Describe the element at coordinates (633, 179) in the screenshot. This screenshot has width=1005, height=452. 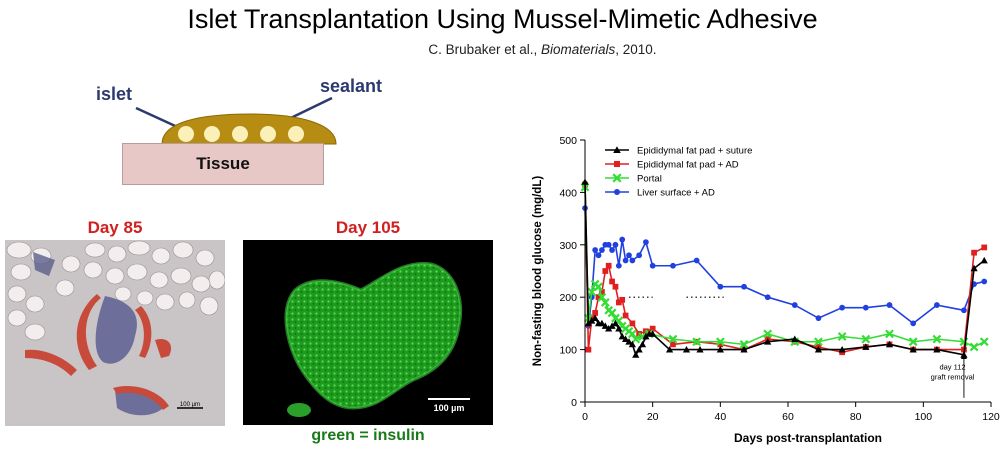
I see `legend-entry: Portal` at that location.